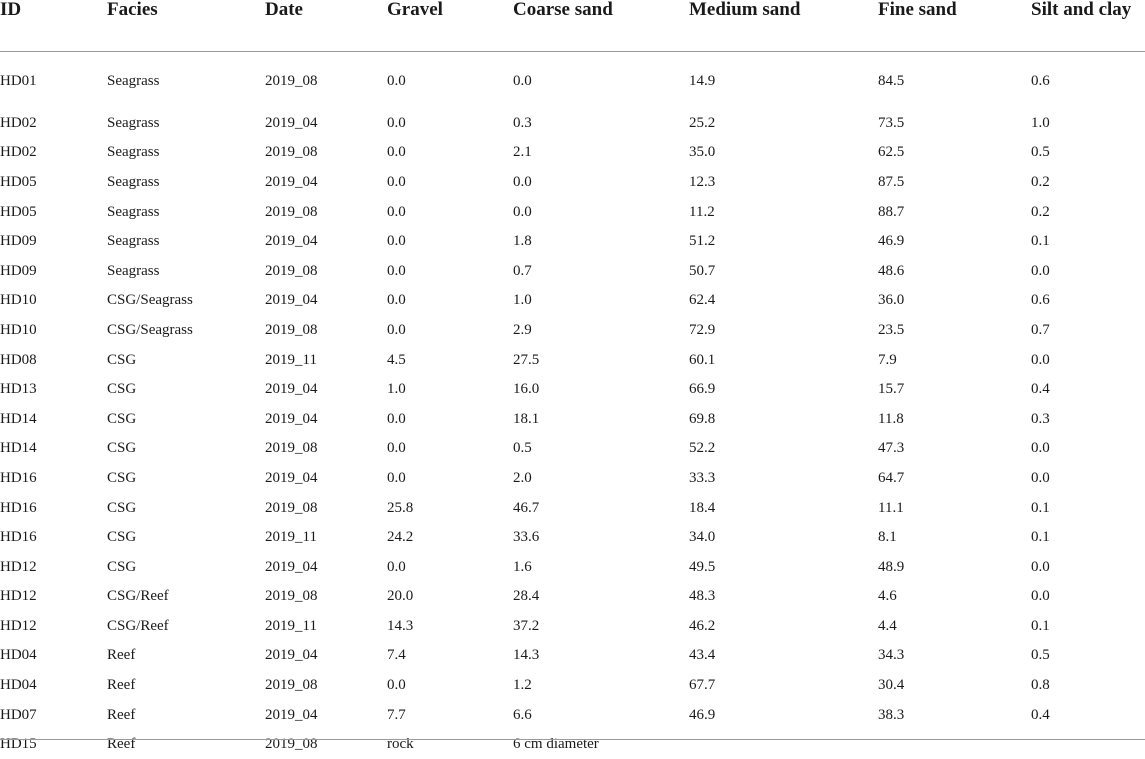 The image size is (1145, 759). I want to click on silt-and-clay-cell: 0.6, so click(1088, 301).